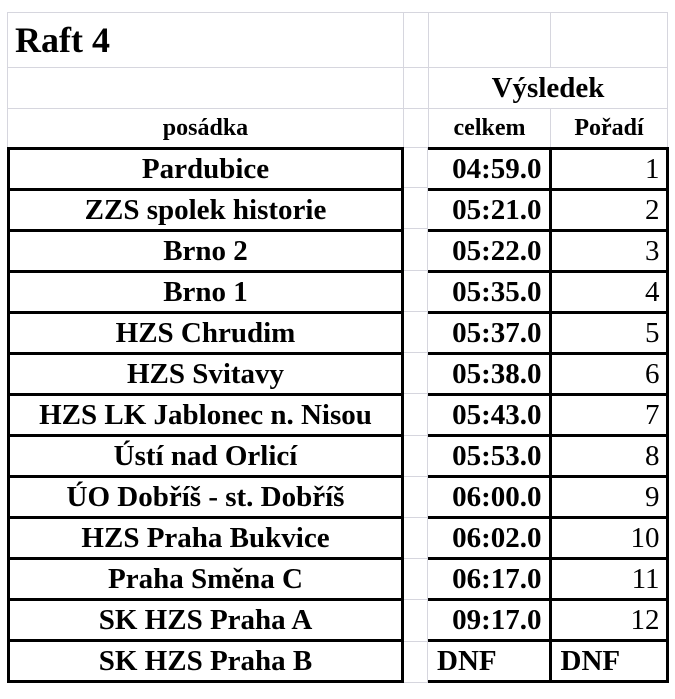 The width and height of the screenshot is (675, 699). What do you see at coordinates (490, 333) in the screenshot?
I see `total-time-cell: 05:37.0` at bounding box center [490, 333].